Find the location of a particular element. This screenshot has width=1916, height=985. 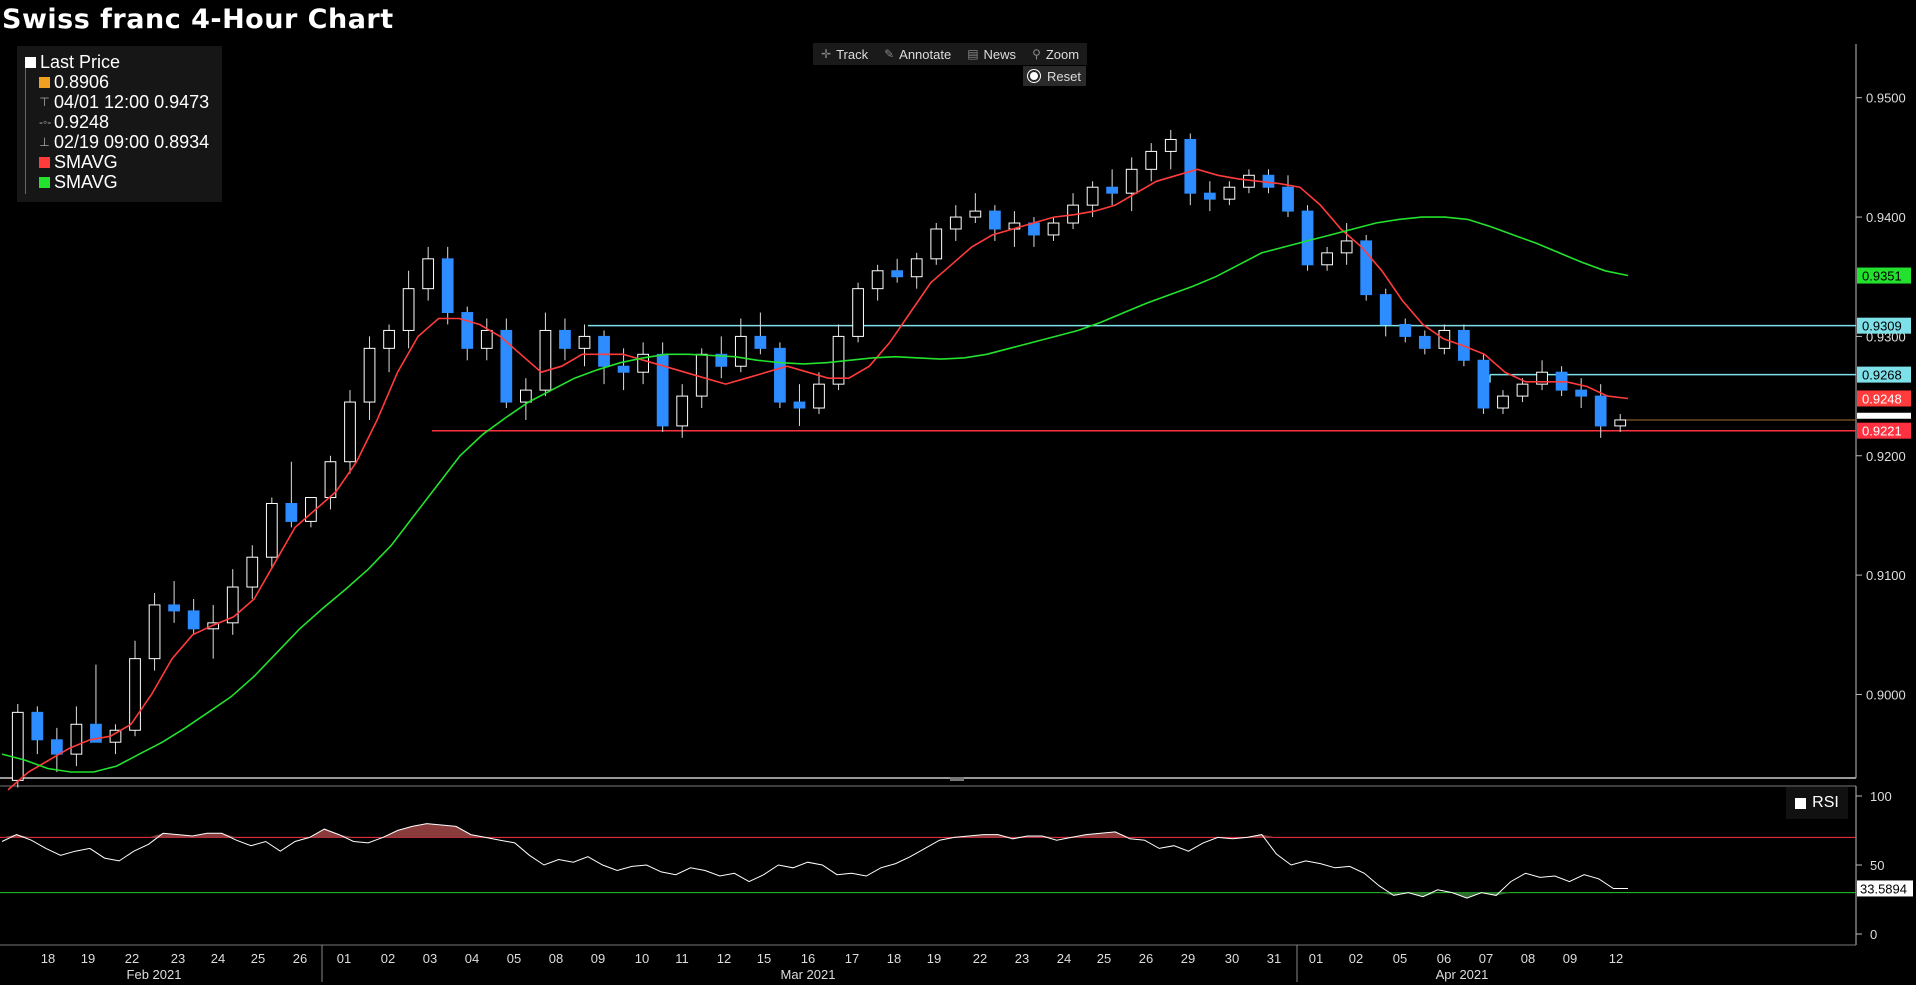

x-month-label: Mar 2021 is located at coordinates (808, 974).